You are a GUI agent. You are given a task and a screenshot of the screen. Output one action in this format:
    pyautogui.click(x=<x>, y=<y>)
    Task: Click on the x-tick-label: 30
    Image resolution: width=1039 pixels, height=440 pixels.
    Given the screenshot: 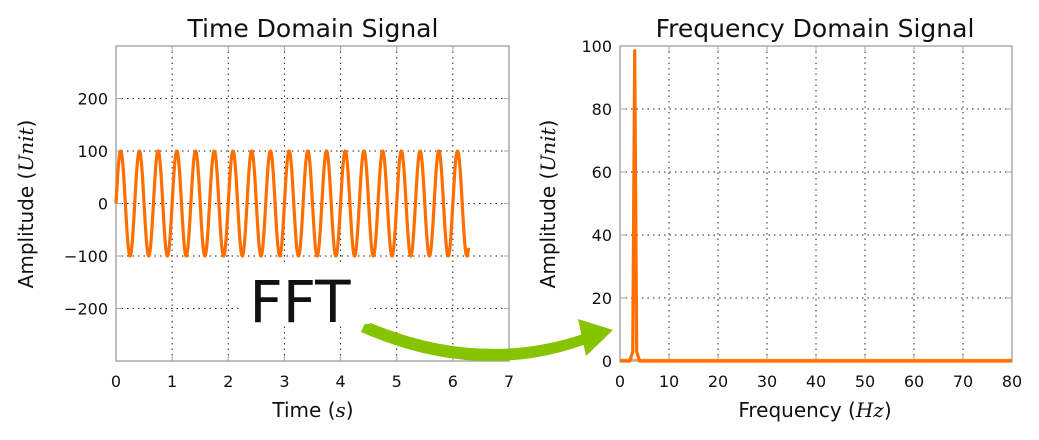 What is the action you would take?
    pyautogui.click(x=767, y=381)
    